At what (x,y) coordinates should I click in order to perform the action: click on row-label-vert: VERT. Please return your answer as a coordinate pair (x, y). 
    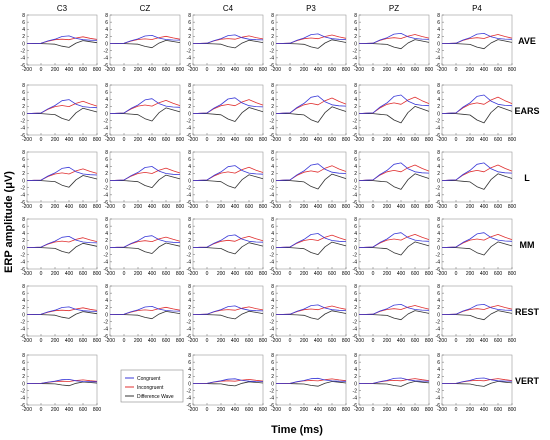
    Looking at the image, I should click on (527, 381).